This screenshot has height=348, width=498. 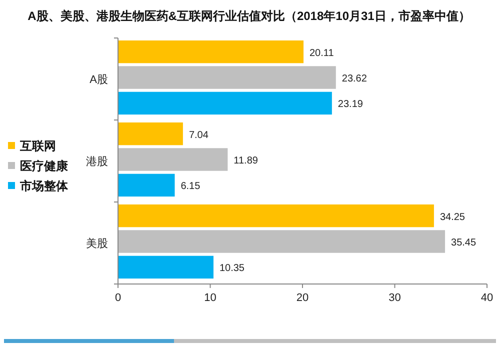 What do you see at coordinates (37, 146) in the screenshot?
I see `legend-label: 互联网` at bounding box center [37, 146].